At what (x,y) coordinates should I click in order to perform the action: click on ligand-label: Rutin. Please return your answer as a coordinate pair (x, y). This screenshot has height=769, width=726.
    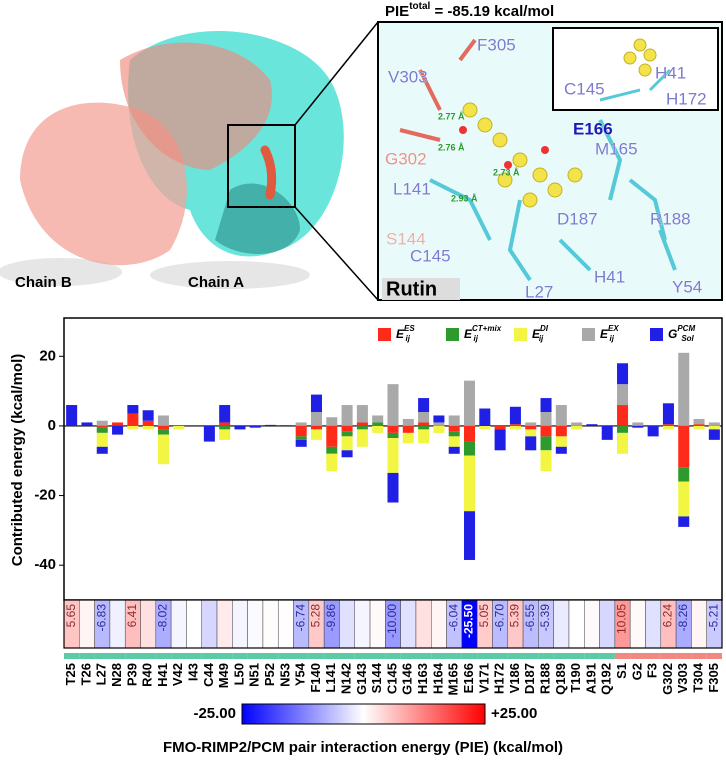
    Looking at the image, I should click on (411, 289).